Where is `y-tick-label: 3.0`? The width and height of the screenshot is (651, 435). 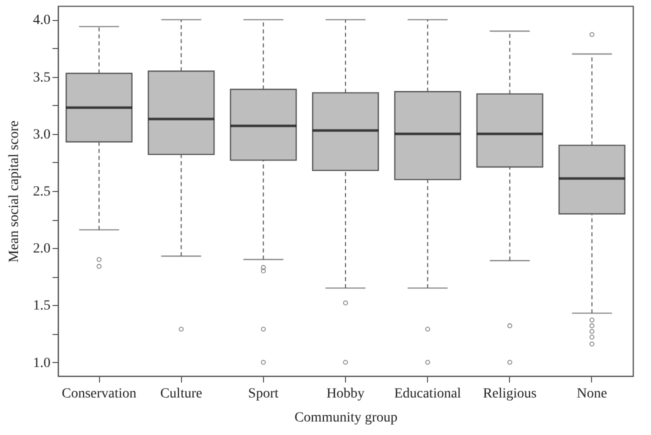 y-tick-label: 3.0 is located at coordinates (41, 134).